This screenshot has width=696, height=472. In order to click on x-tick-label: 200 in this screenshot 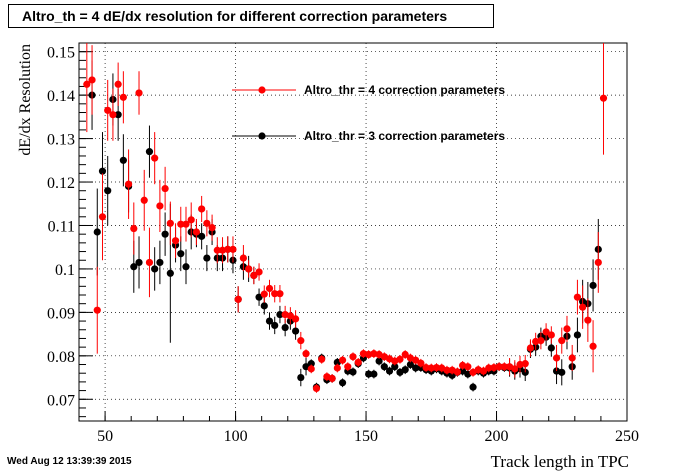, I will do `click(497, 436)`.